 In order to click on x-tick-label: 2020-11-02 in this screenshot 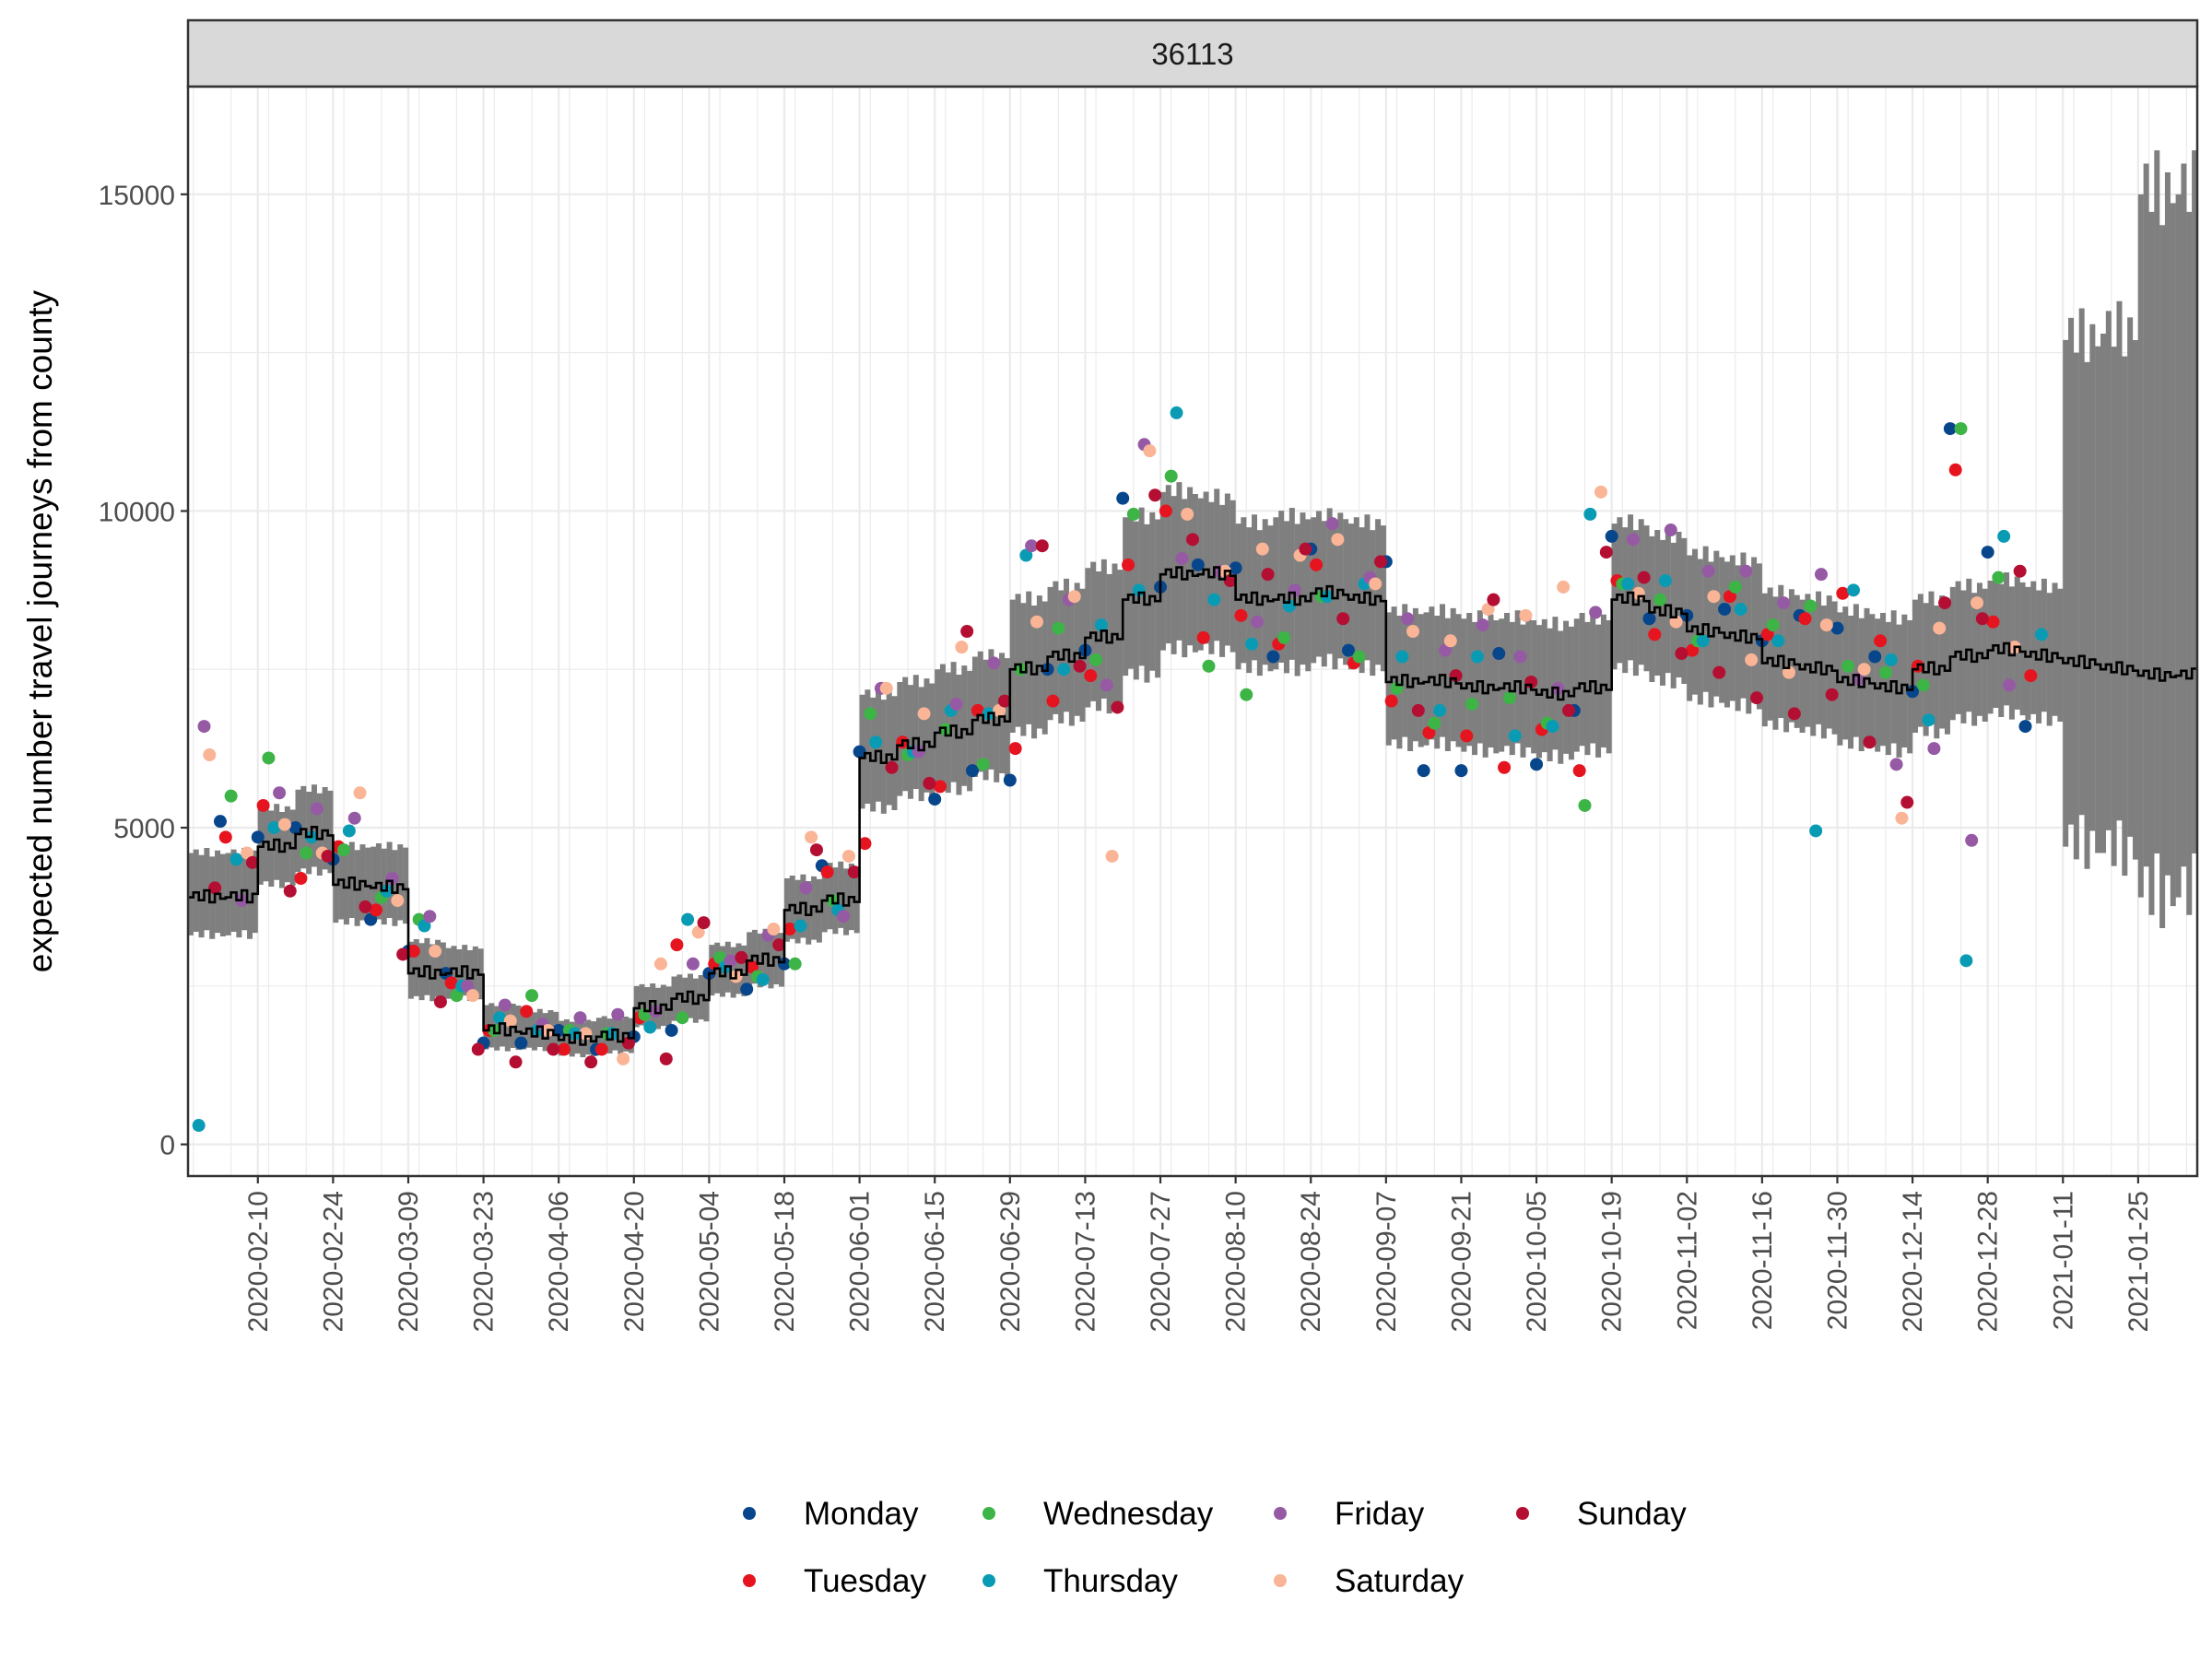, I will do `click(1687, 1260)`.